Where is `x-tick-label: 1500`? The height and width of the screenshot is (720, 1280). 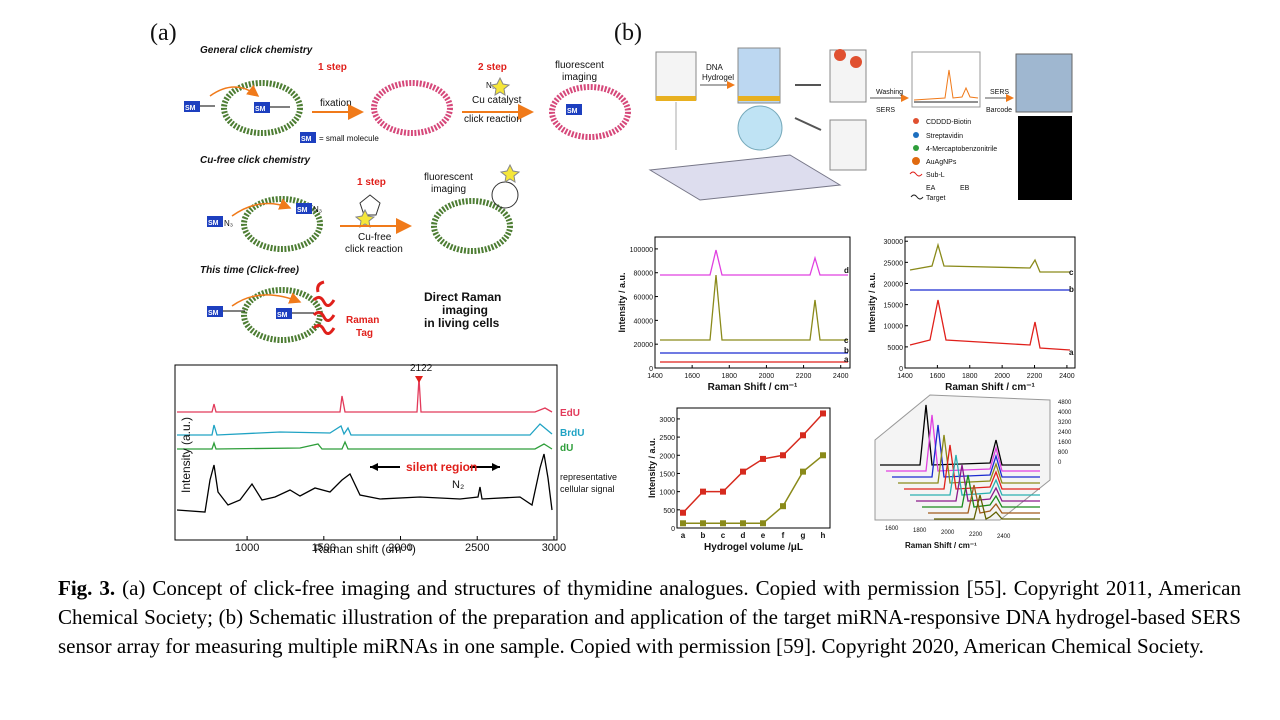 x-tick-label: 1500 is located at coordinates (324, 548).